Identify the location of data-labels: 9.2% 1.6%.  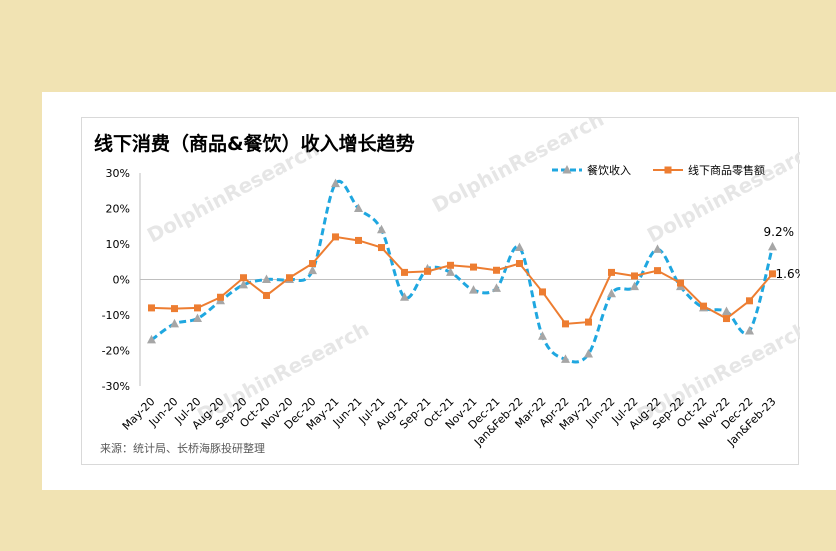
(782, 253).